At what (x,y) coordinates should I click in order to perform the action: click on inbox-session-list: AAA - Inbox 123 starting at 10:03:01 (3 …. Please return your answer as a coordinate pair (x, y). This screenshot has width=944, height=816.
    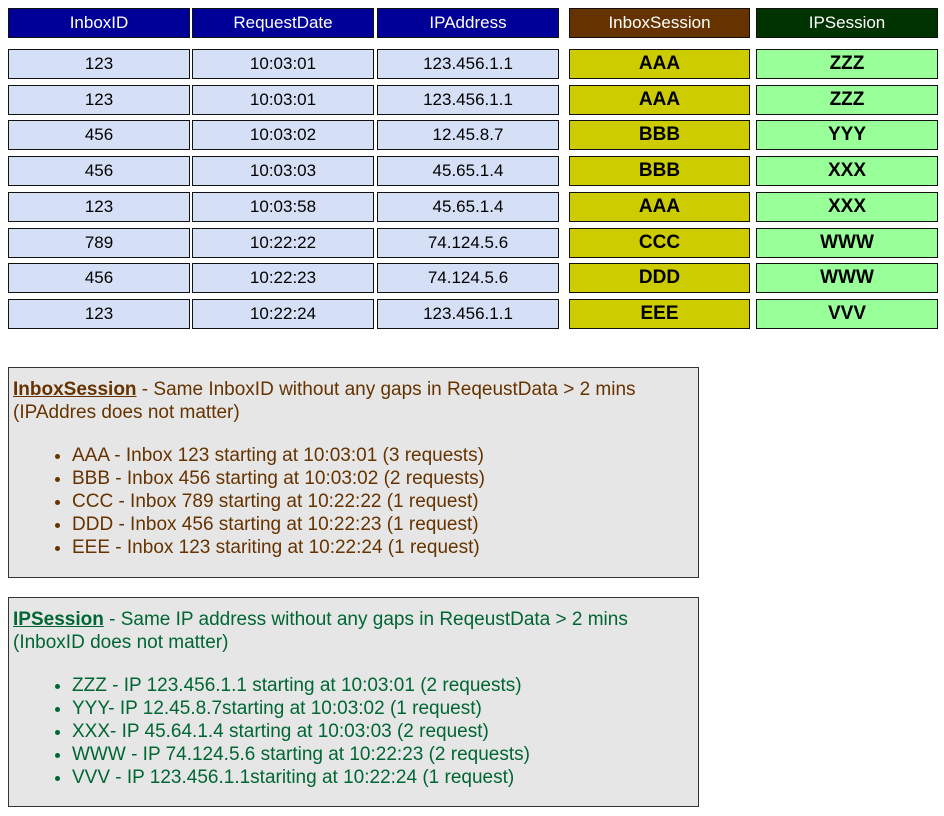
    Looking at the image, I should click on (353, 501).